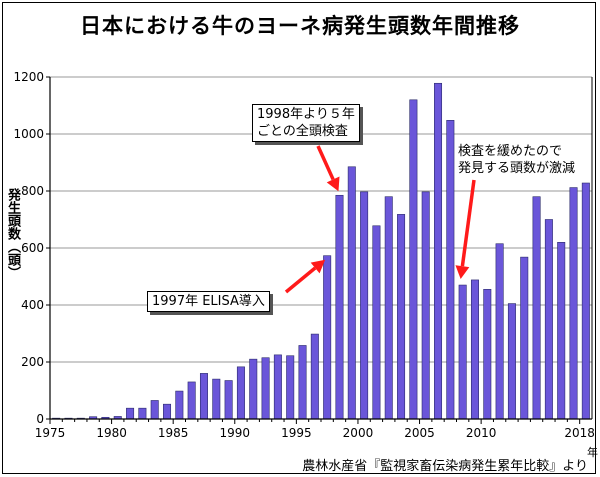 This screenshot has height=477, width=600. What do you see at coordinates (167, 411) in the screenshot?
I see `bar-1984` at bounding box center [167, 411].